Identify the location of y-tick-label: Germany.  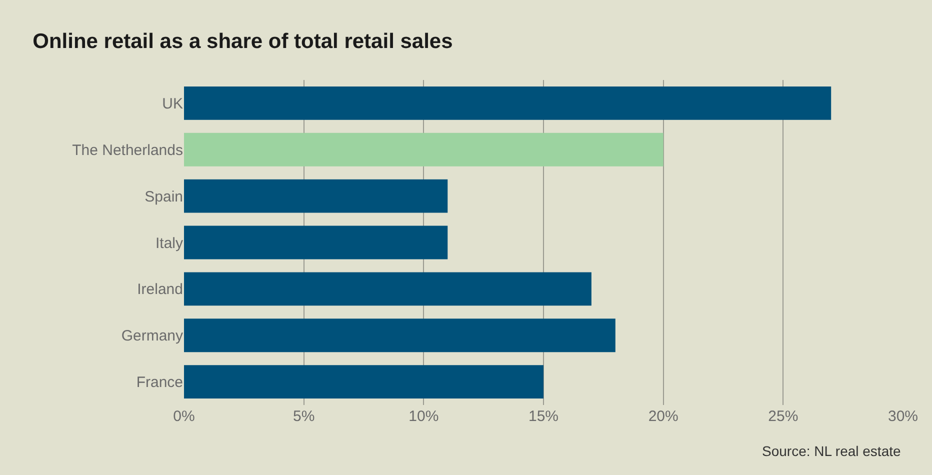
(152, 336).